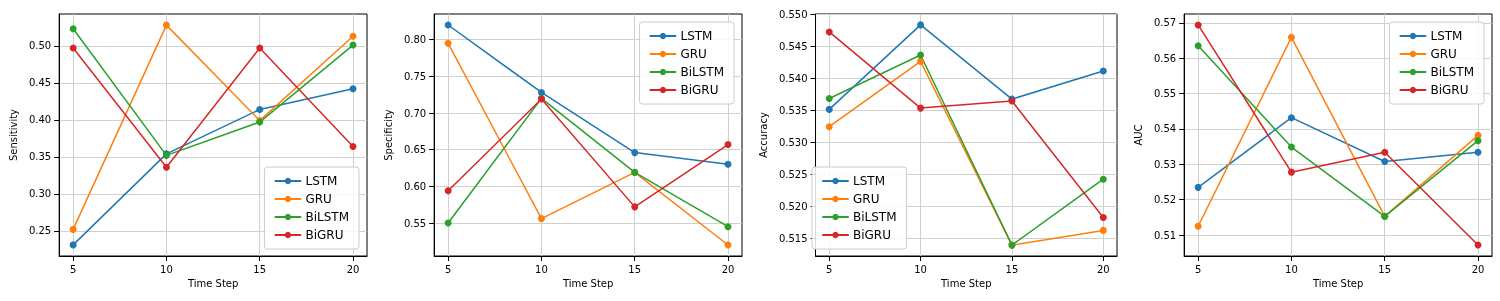  I want to click on y-tick-label: 0.45, so click(40, 83).